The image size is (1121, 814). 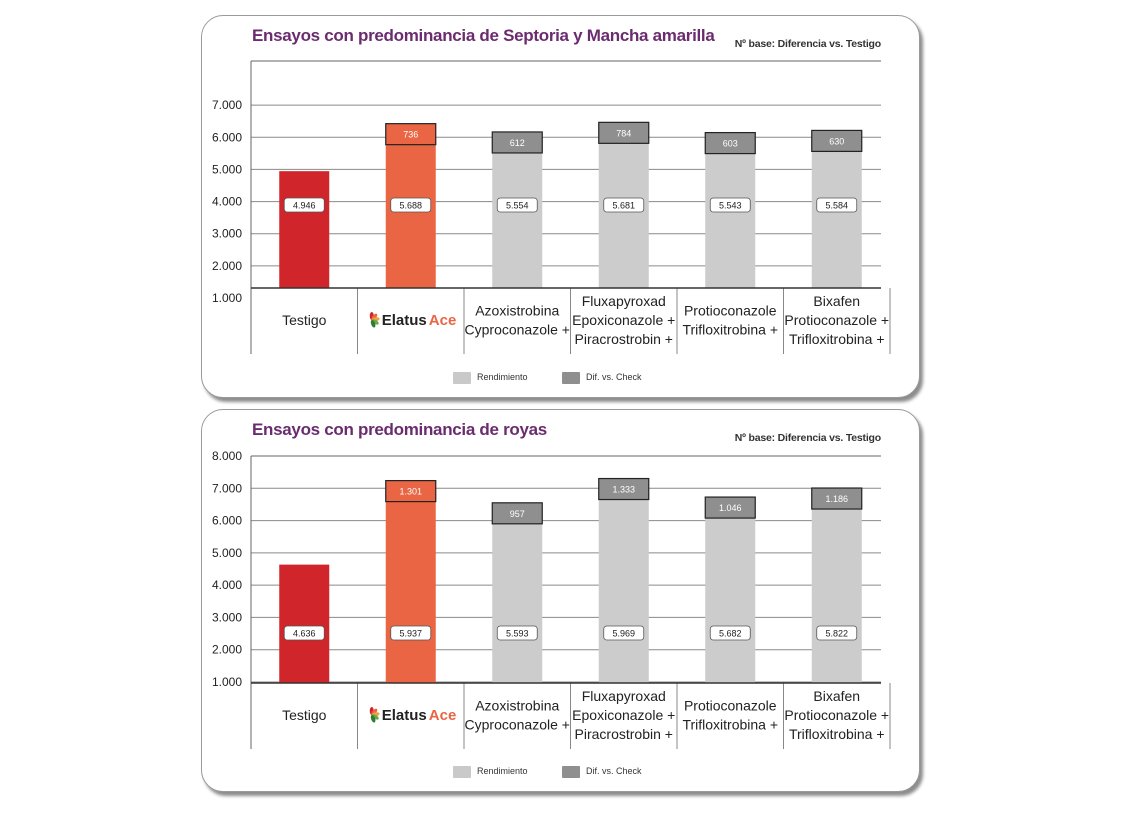 I want to click on value-label-text: 5.682, so click(x=730, y=634).